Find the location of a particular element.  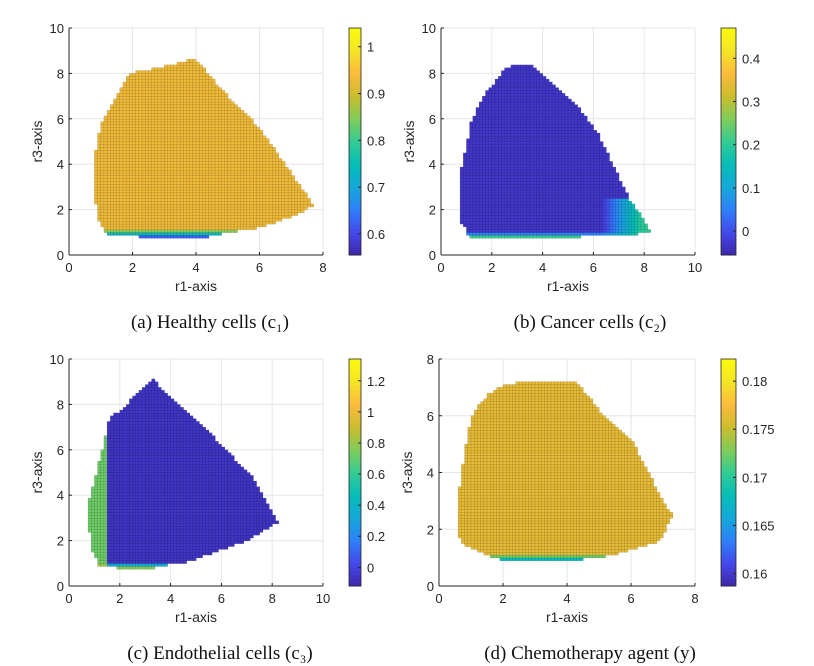

colorbar-segment is located at coordinates (355, 94).